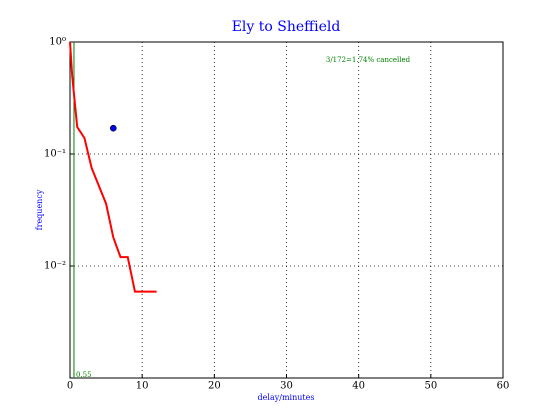  What do you see at coordinates (113, 128) in the screenshot?
I see `point` at bounding box center [113, 128].